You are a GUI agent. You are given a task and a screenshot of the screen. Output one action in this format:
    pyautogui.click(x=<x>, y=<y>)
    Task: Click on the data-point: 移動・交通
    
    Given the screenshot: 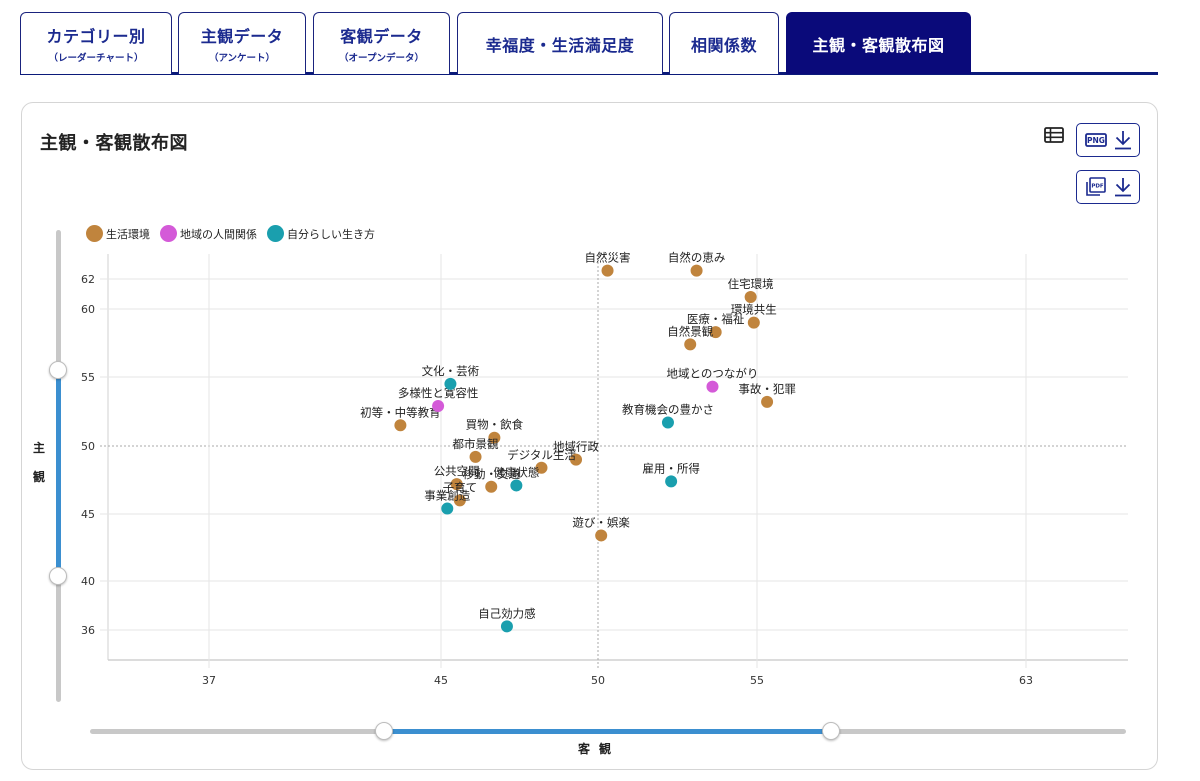 What is the action you would take?
    pyautogui.click(x=491, y=480)
    